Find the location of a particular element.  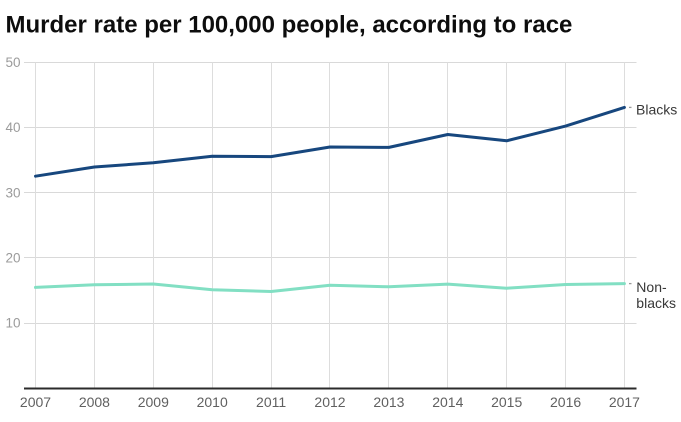

svg-text: 2010 is located at coordinates (212, 402).